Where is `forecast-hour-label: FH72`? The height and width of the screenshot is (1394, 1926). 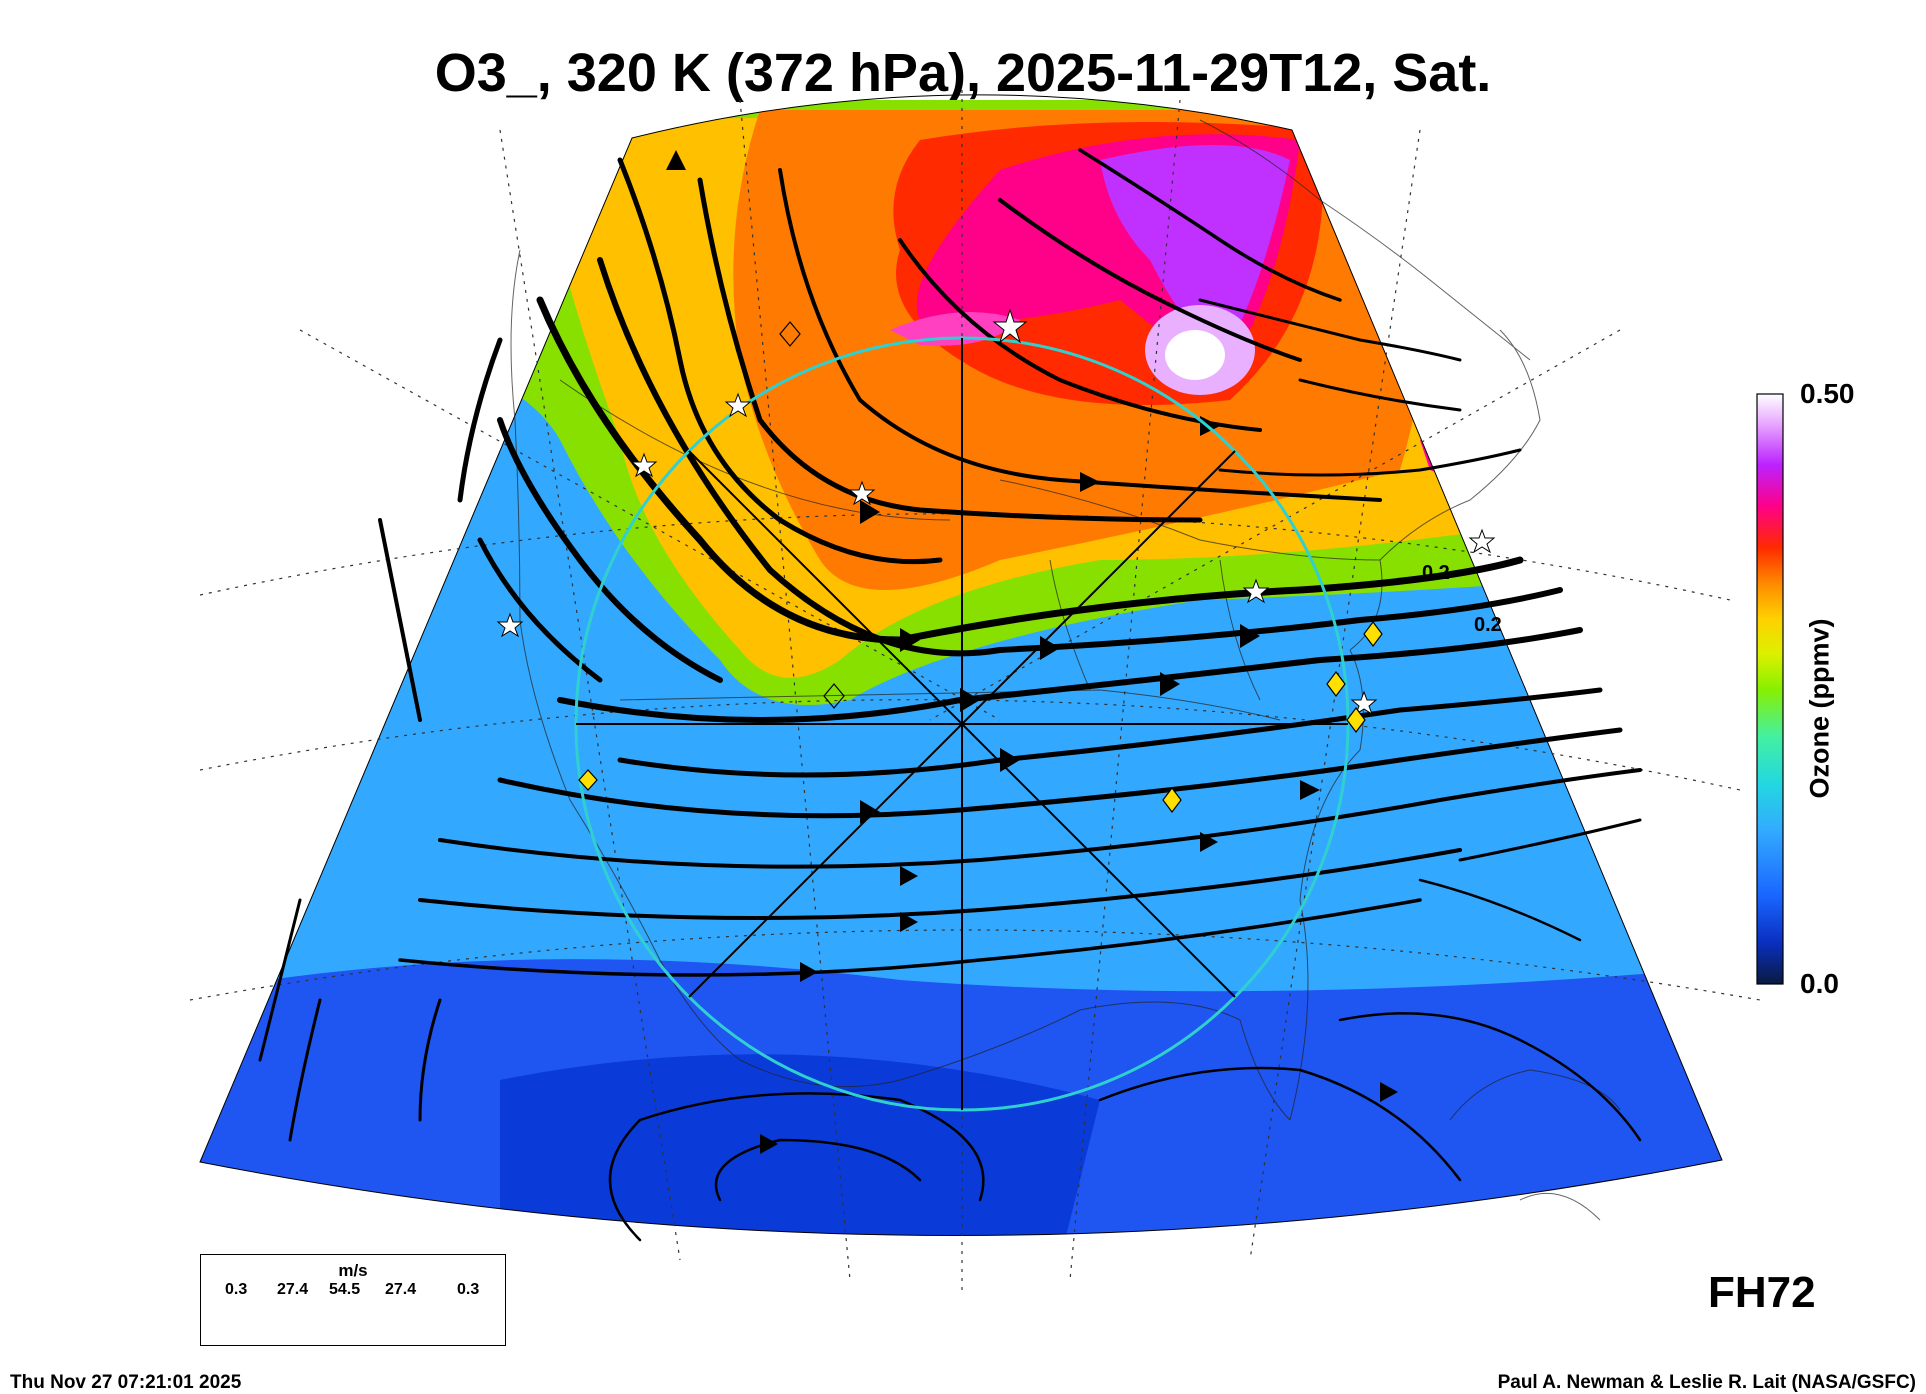 forecast-hour-label: FH72 is located at coordinates (1762, 1292).